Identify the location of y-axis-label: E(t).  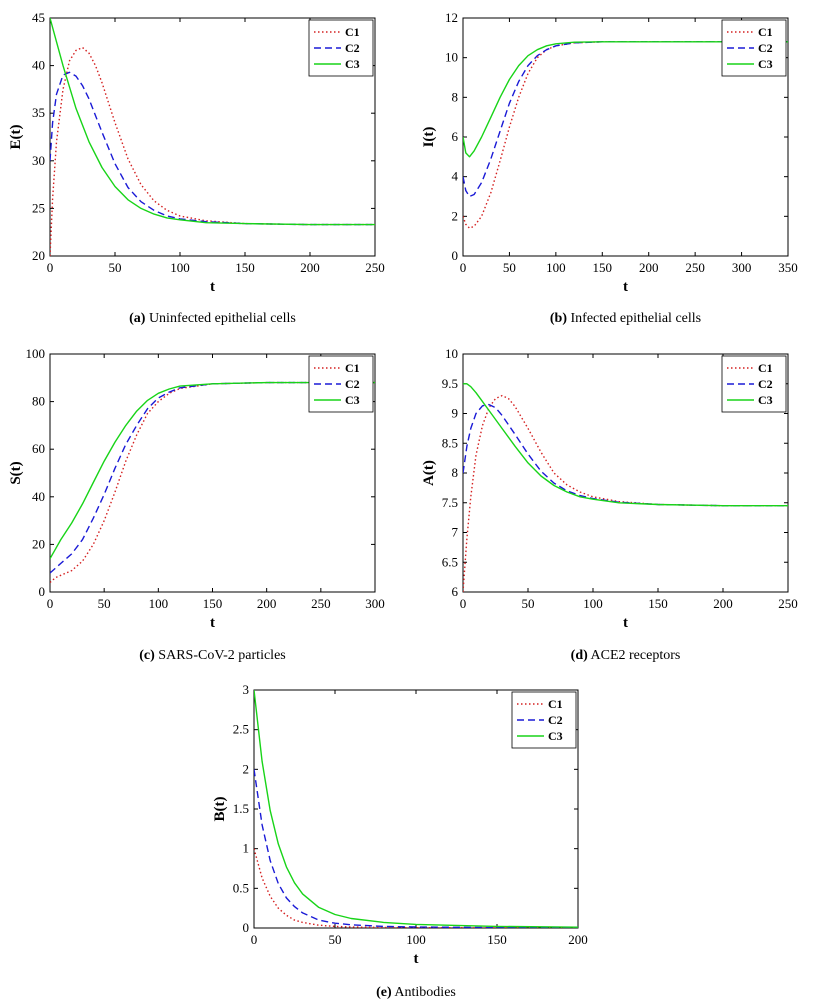
(16, 137).